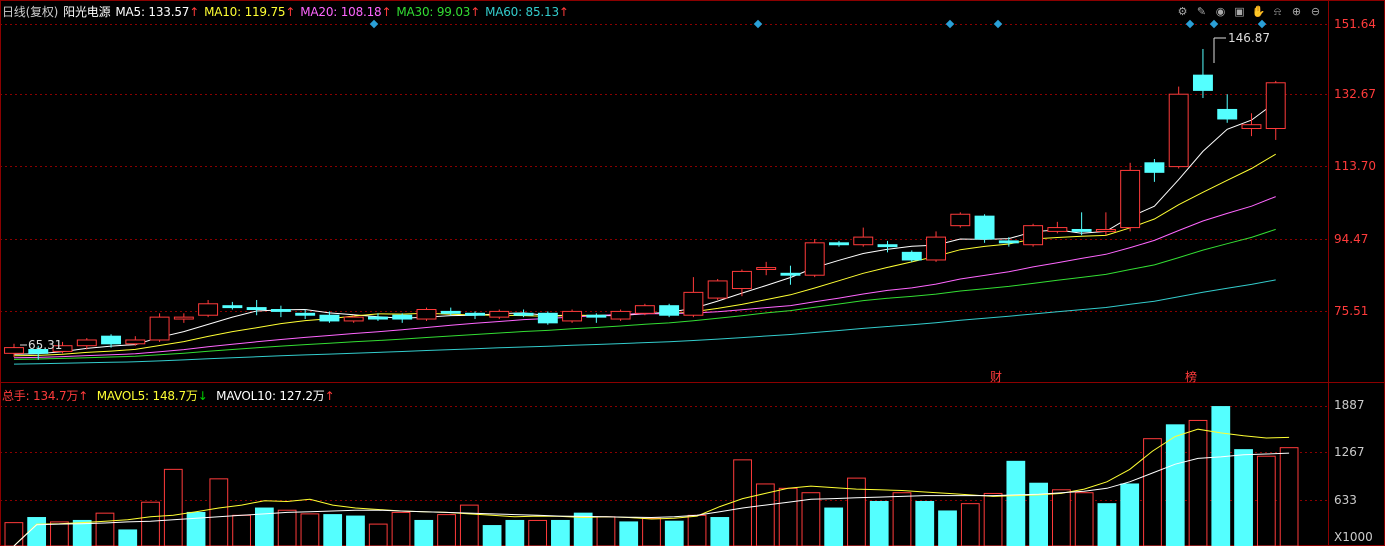 The height and width of the screenshot is (546, 1385). I want to click on box-icon: ▣, so click(1239, 11).